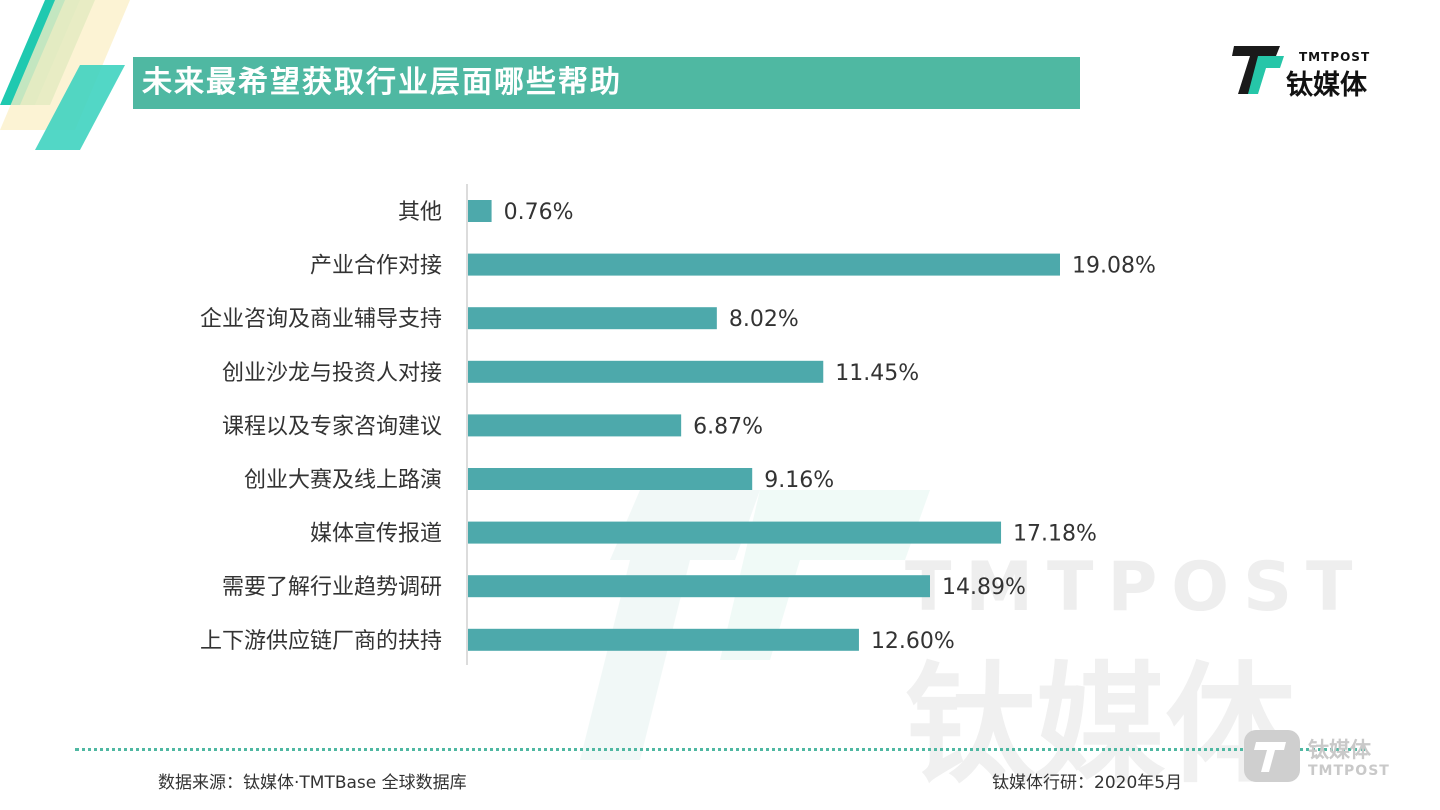  I want to click on page-title: 未来最希望获取行业层面哪些帮助, so click(382, 82).